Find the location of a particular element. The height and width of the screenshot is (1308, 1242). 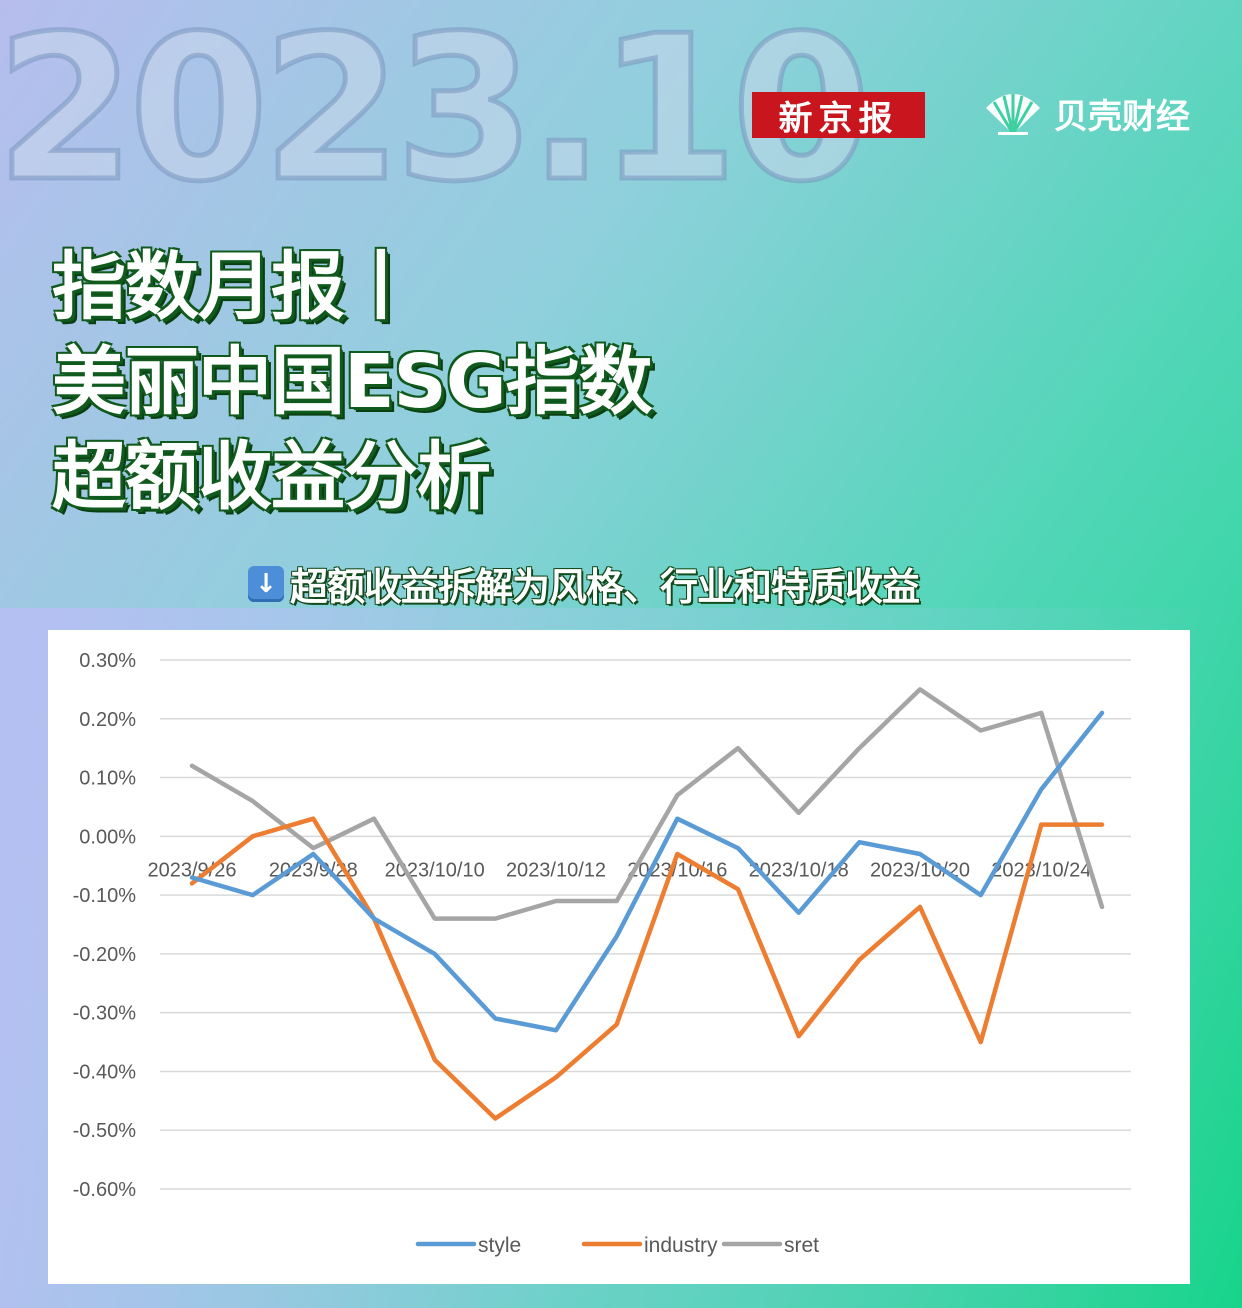

legend-label-industry: industry is located at coordinates (681, 1245).